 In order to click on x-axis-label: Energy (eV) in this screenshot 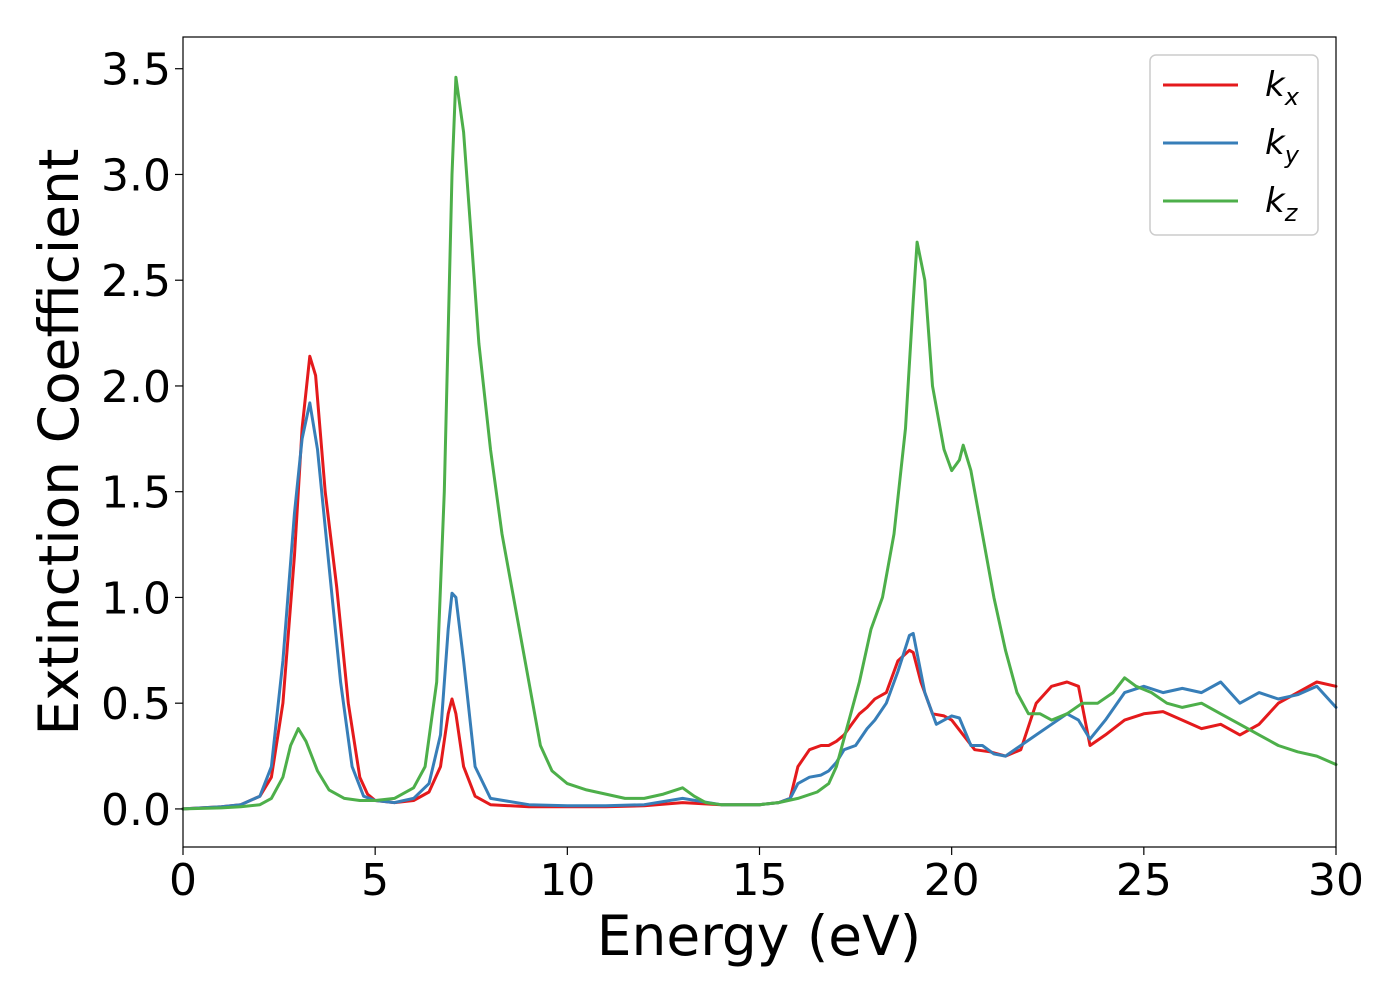, I will do `click(759, 936)`.